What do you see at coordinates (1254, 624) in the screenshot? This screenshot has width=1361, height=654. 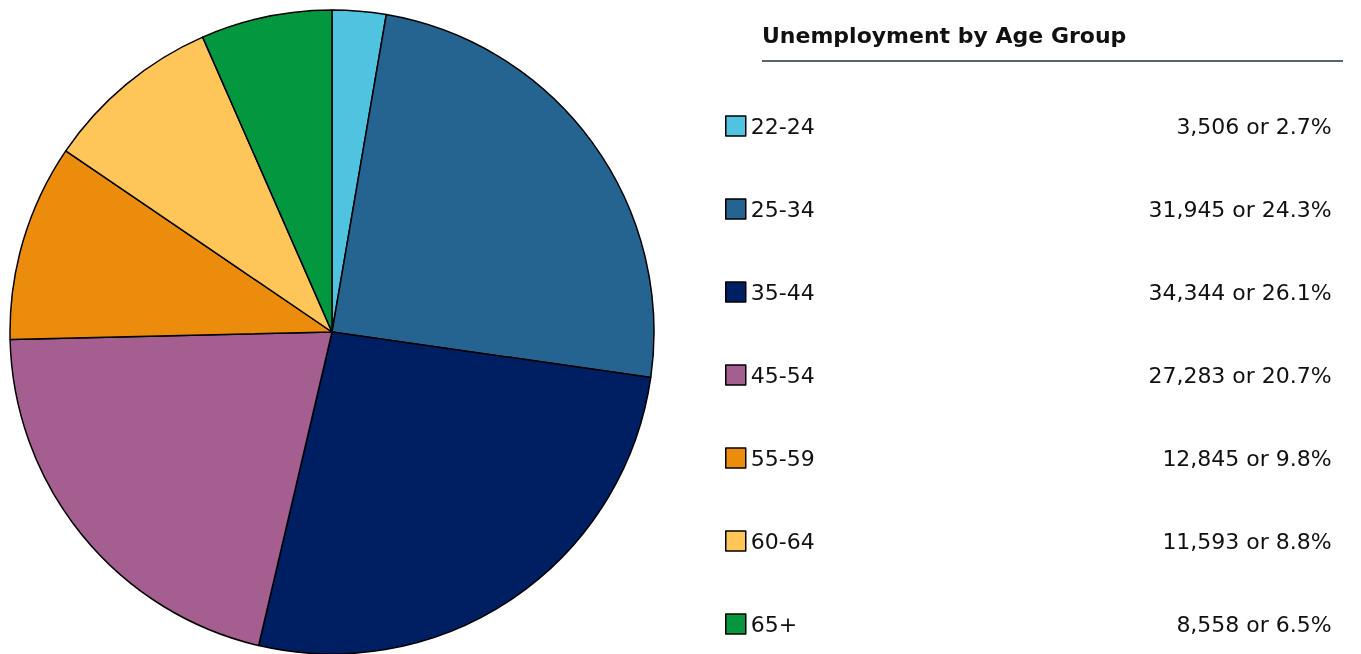 I see `data-label: 8,558 or 6.5%` at bounding box center [1254, 624].